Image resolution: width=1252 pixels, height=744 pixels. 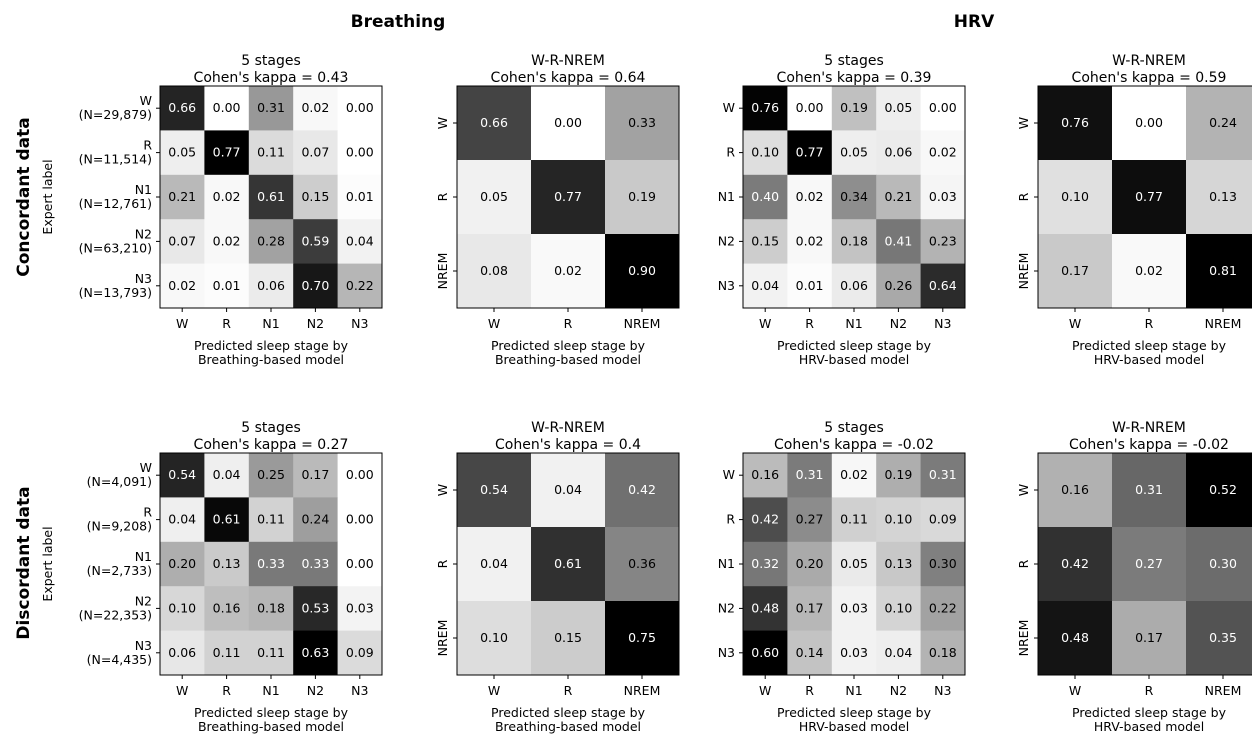 I want to click on cell-value-label: 0.42, so click(x=1075, y=563).